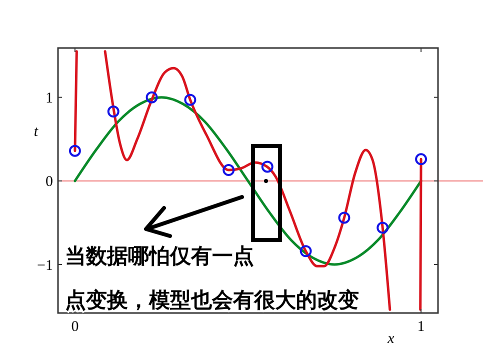 The image size is (483, 352). I want to click on x-axis-title: x, so click(390, 339).